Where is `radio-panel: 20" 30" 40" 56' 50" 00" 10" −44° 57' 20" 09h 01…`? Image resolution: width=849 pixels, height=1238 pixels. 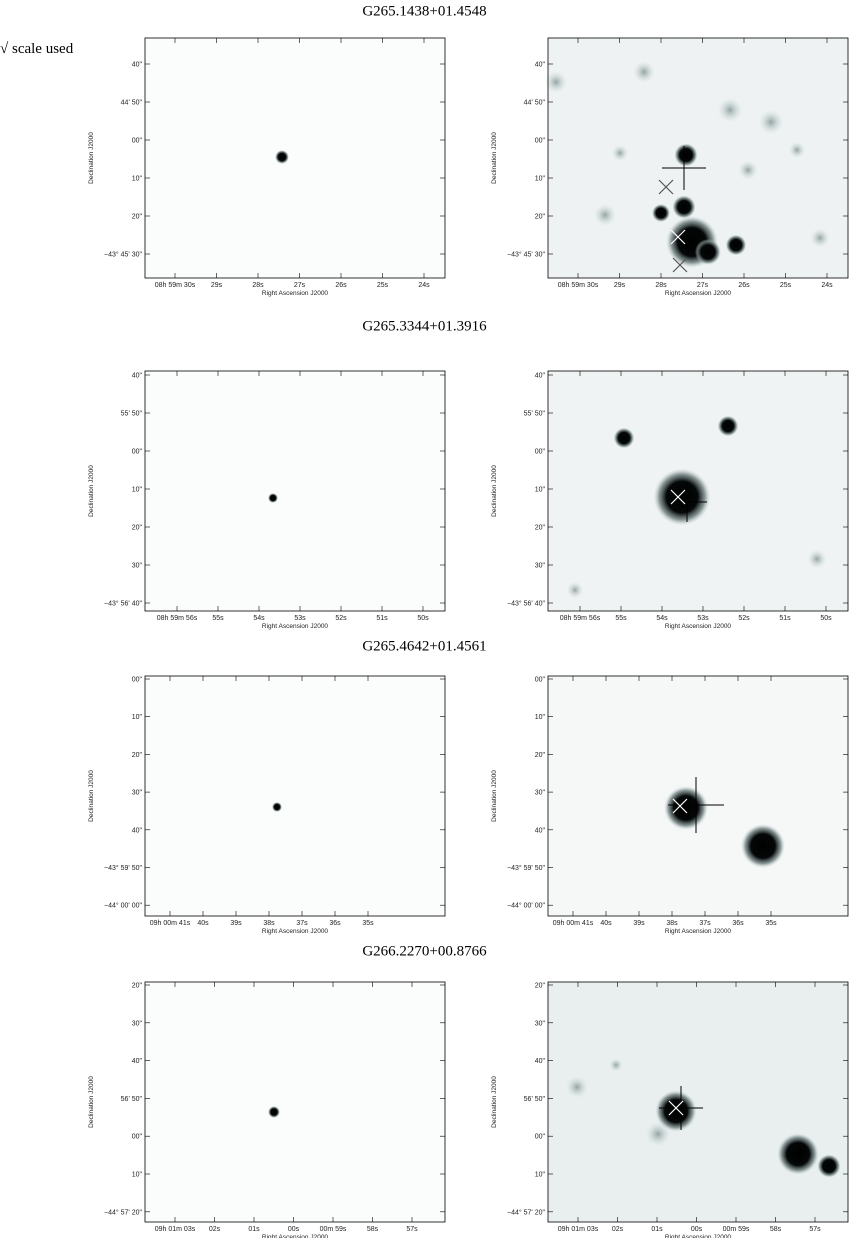 radio-panel: 20" 30" 40" 56' 50" 00" 10" −44° 57' 20" 09h 01… is located at coordinates (267, 1109).